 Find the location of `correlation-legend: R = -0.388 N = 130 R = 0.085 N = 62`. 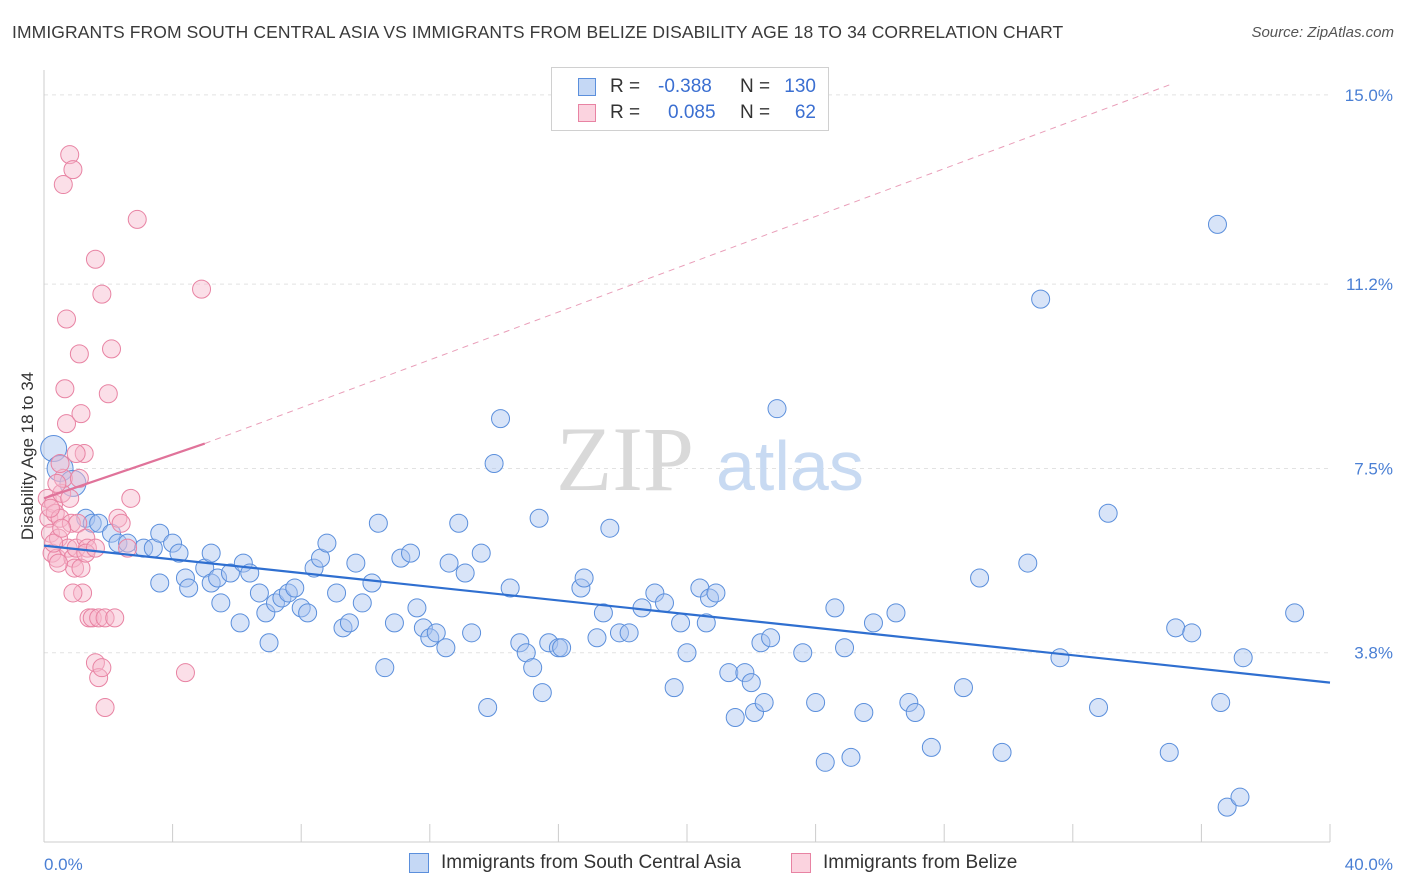

correlation-legend: R = -0.388 N = 130 R = 0.085 N = 62 is located at coordinates (690, 99).